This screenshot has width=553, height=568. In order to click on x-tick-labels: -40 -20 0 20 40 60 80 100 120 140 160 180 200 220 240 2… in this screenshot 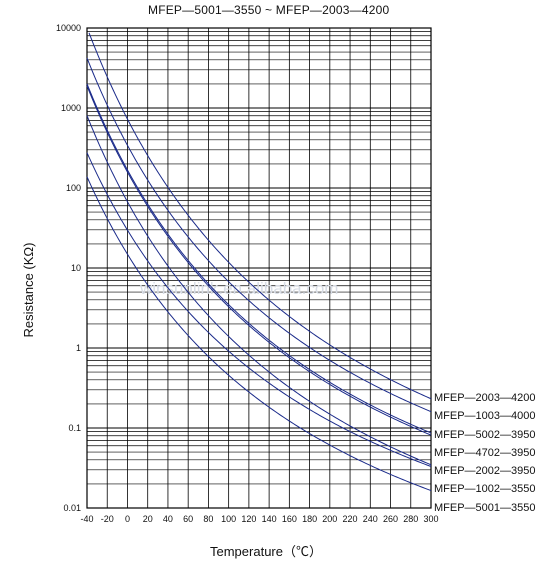, I will do `click(259, 519)`.